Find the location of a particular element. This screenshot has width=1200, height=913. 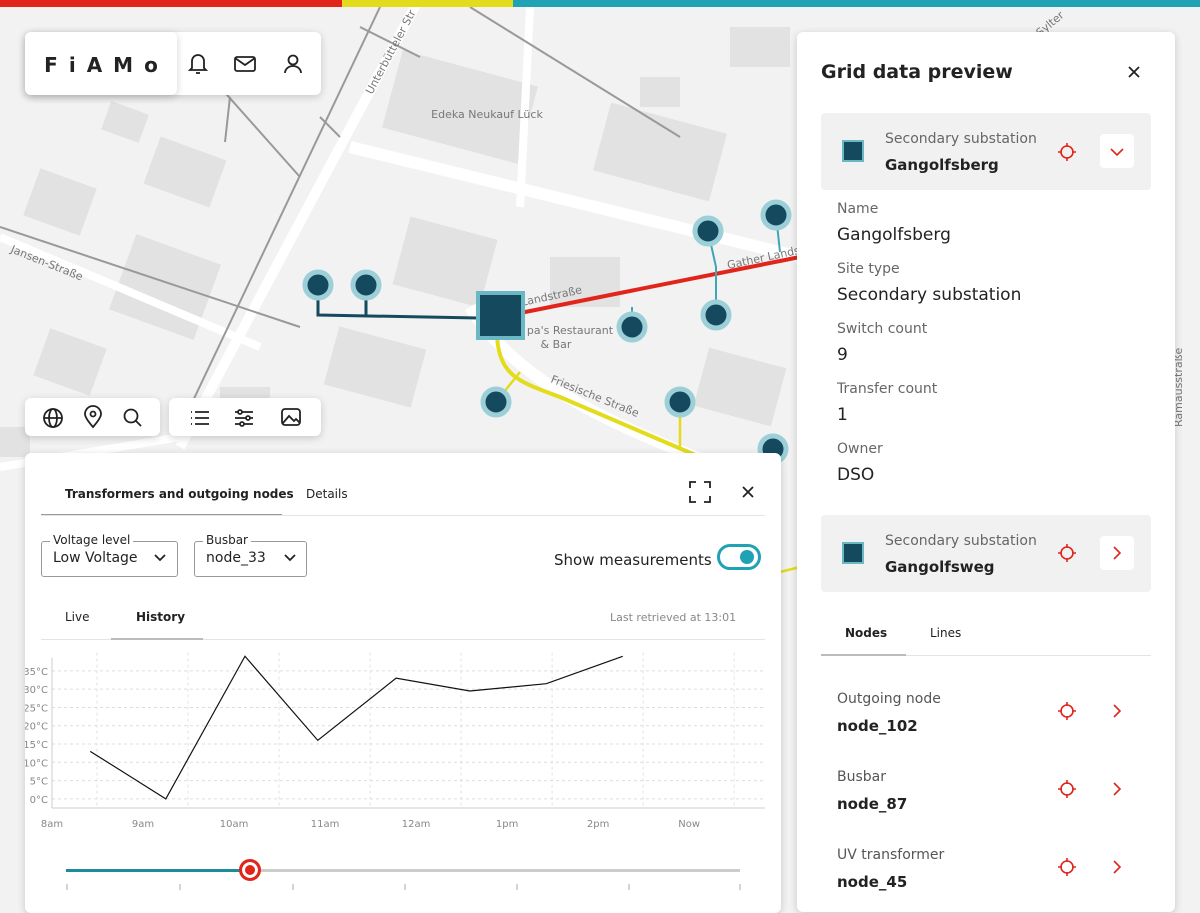

expand-icon is located at coordinates (700, 492).